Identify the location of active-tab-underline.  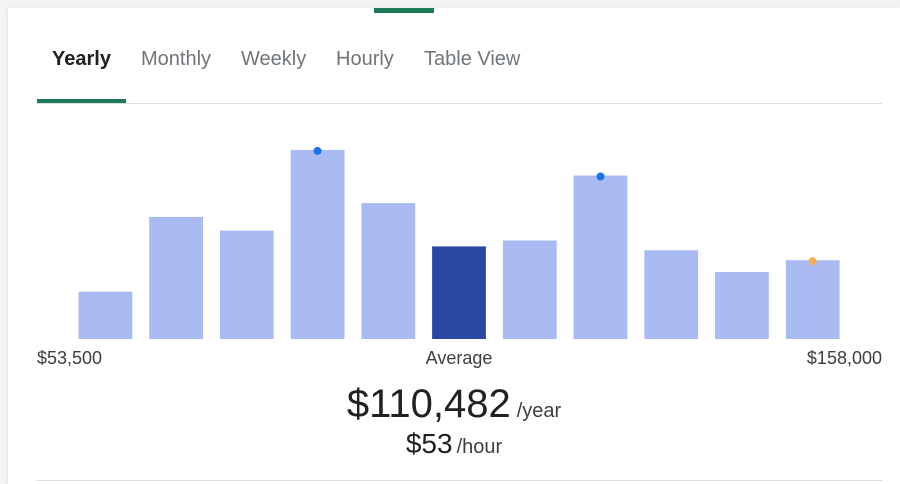
(81, 101).